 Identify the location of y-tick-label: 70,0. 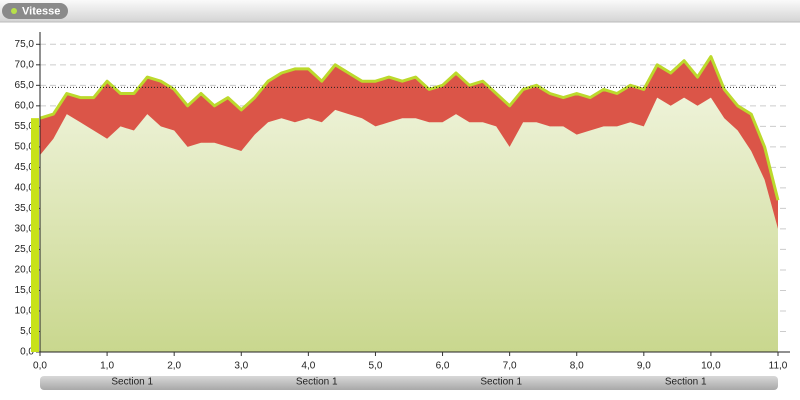
(25, 64).